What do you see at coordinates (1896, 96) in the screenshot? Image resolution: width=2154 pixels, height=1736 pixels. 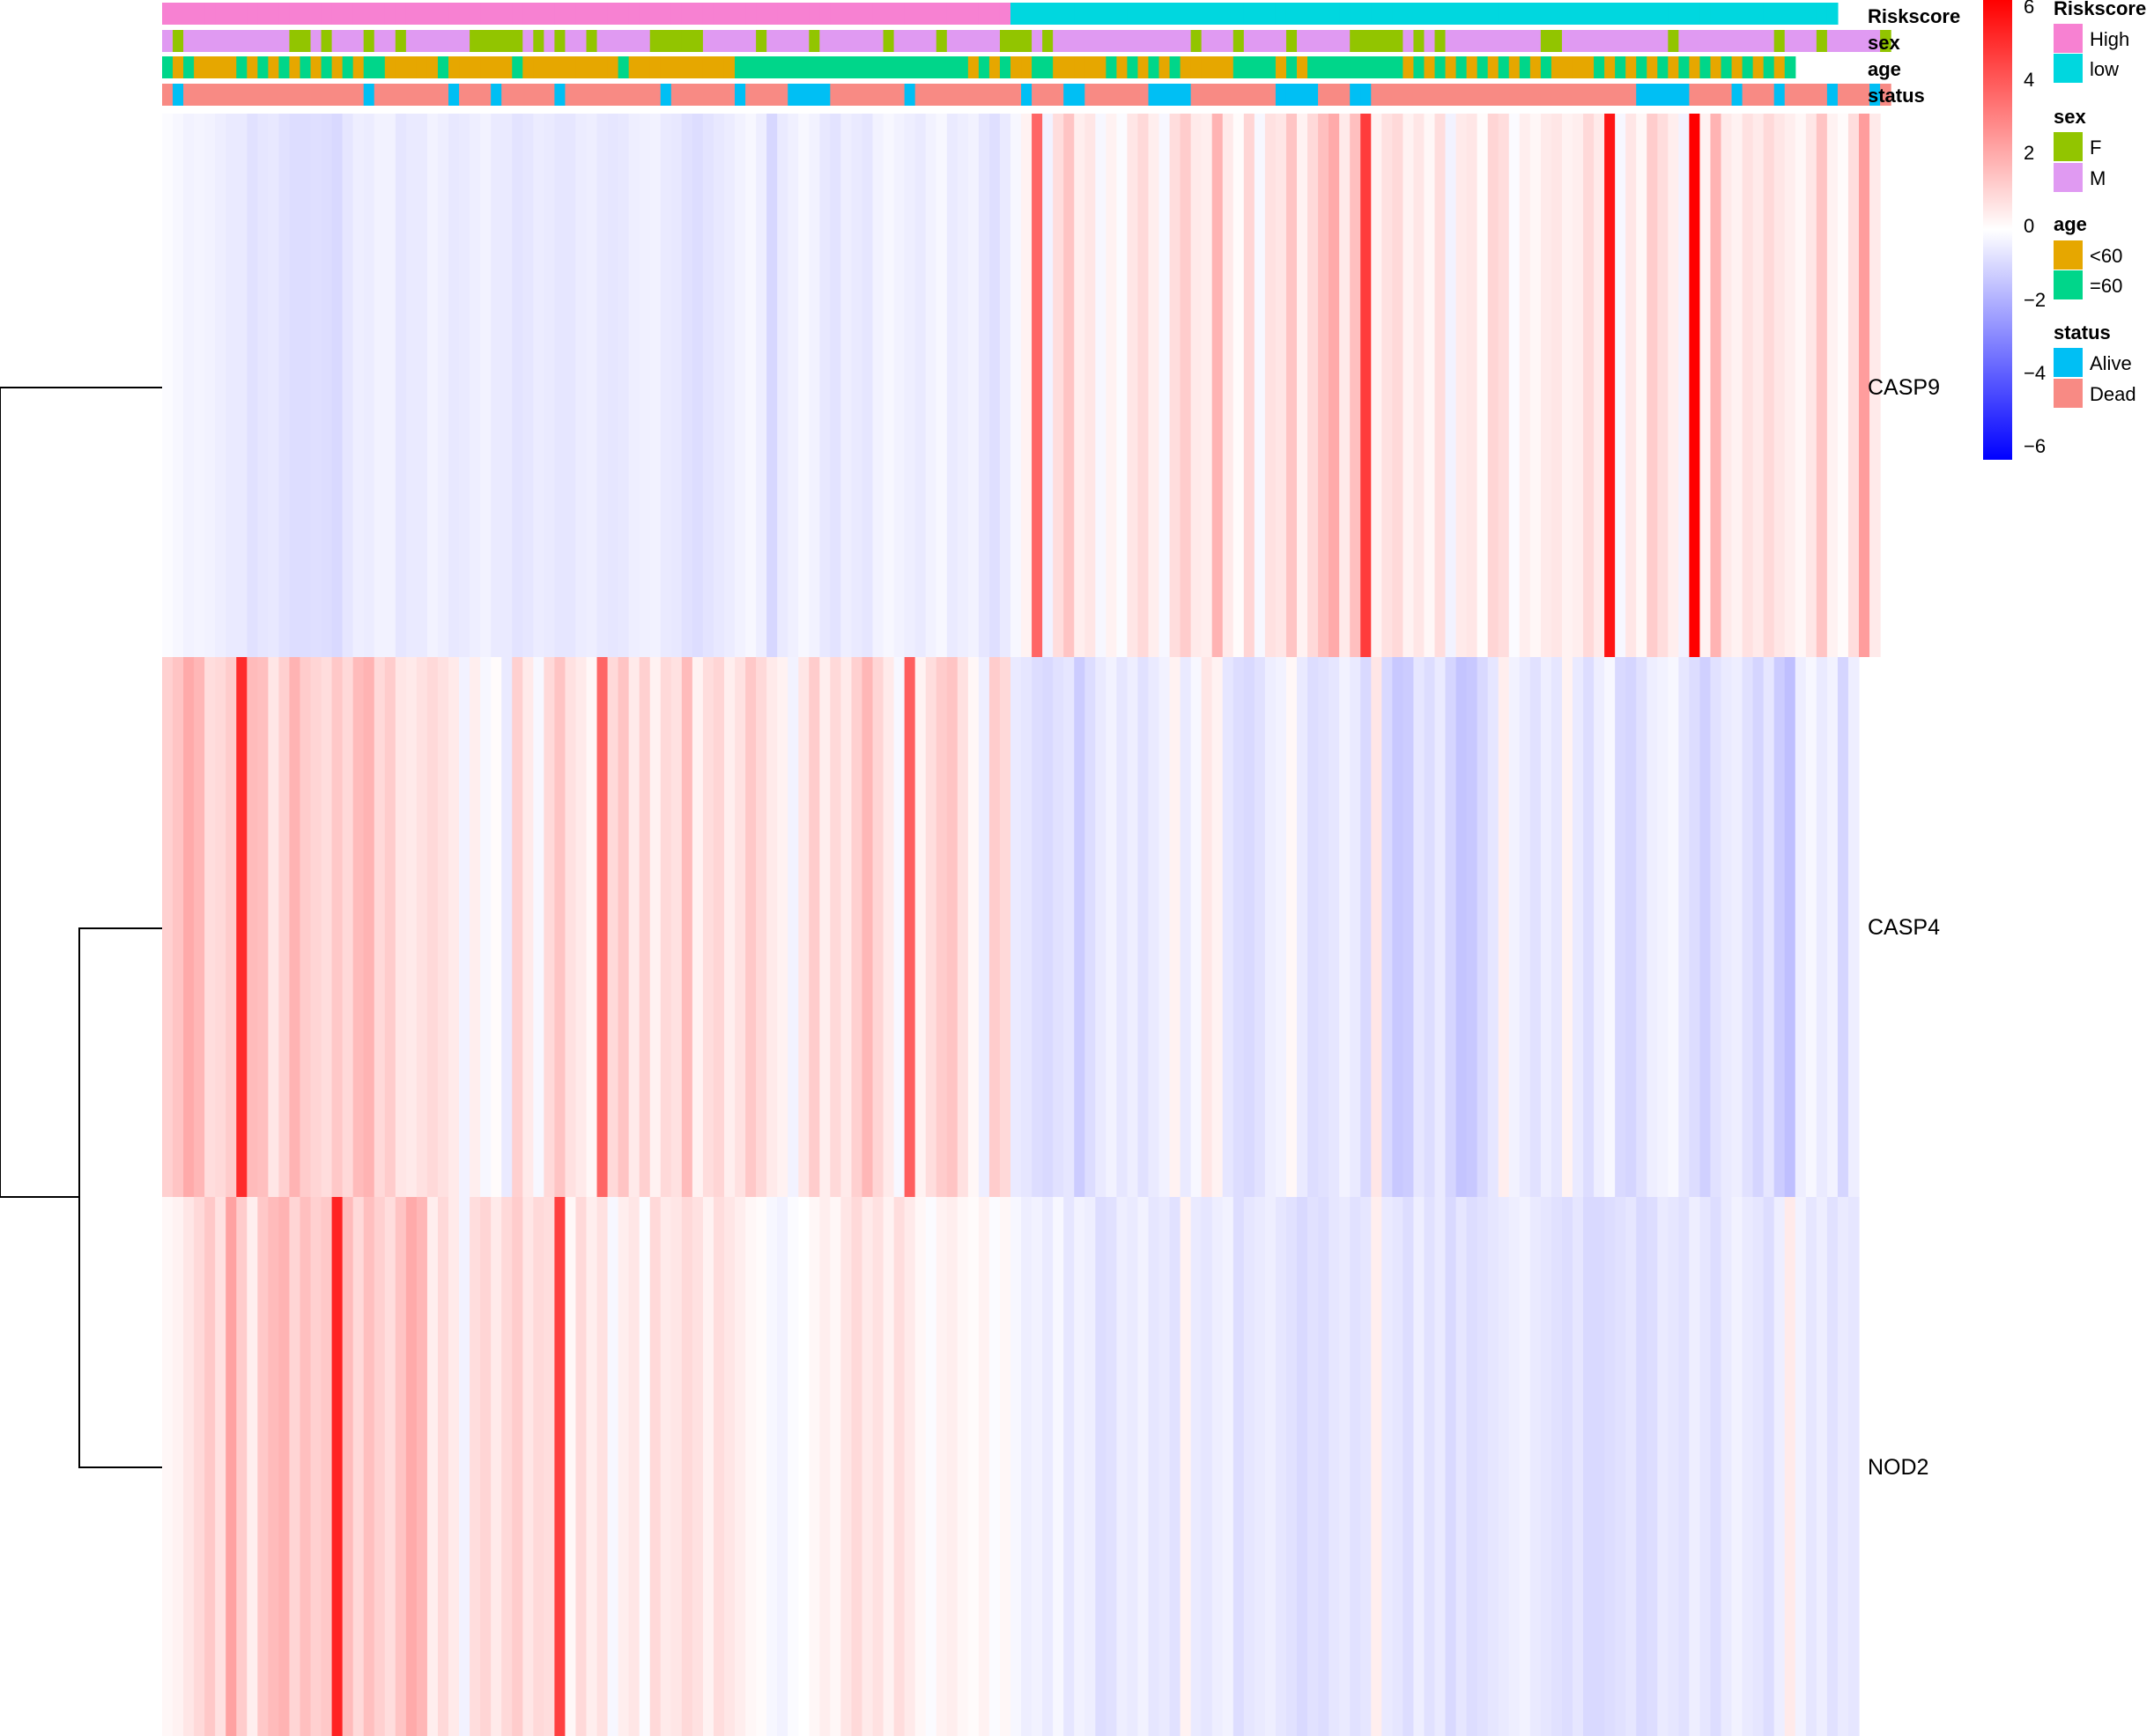 I see `track-label-status: status` at bounding box center [1896, 96].